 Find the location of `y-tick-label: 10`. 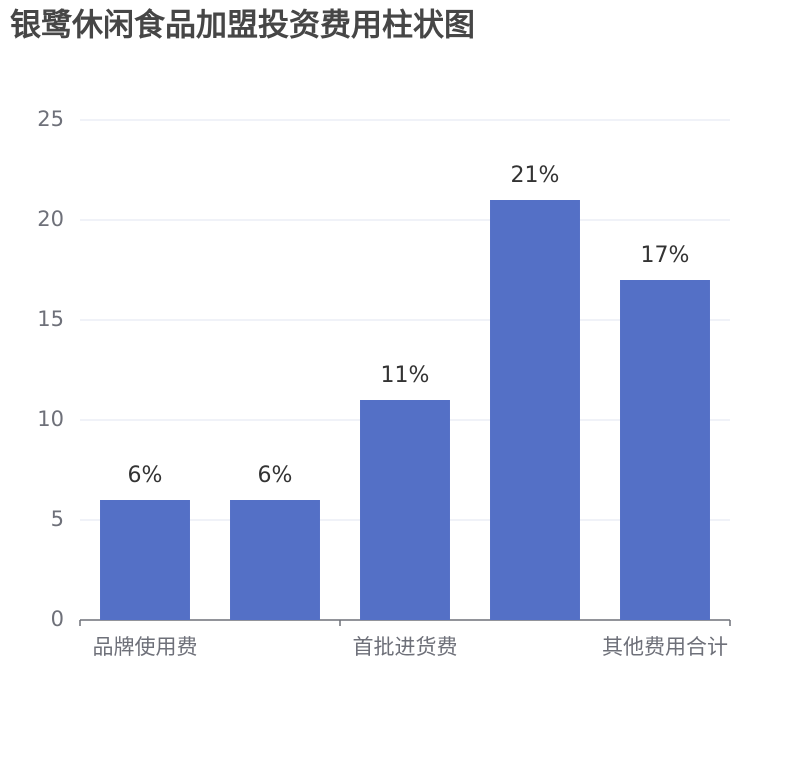

y-tick-label: 10 is located at coordinates (50, 419).